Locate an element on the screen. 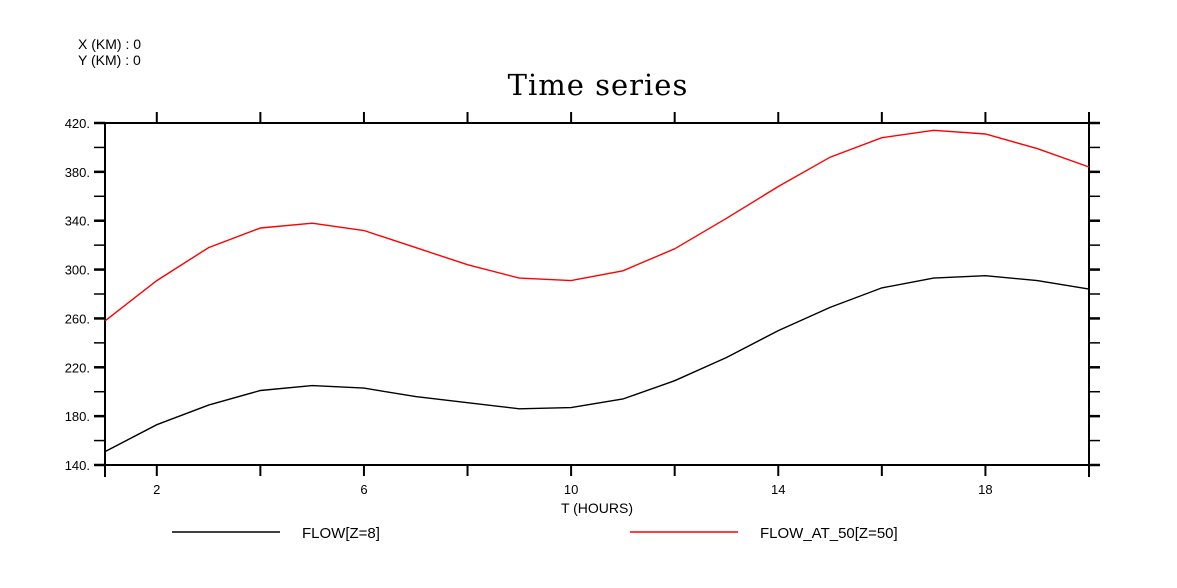 Image resolution: width=1177 pixels, height=588 pixels. x-tick-label: 18 is located at coordinates (985, 489).